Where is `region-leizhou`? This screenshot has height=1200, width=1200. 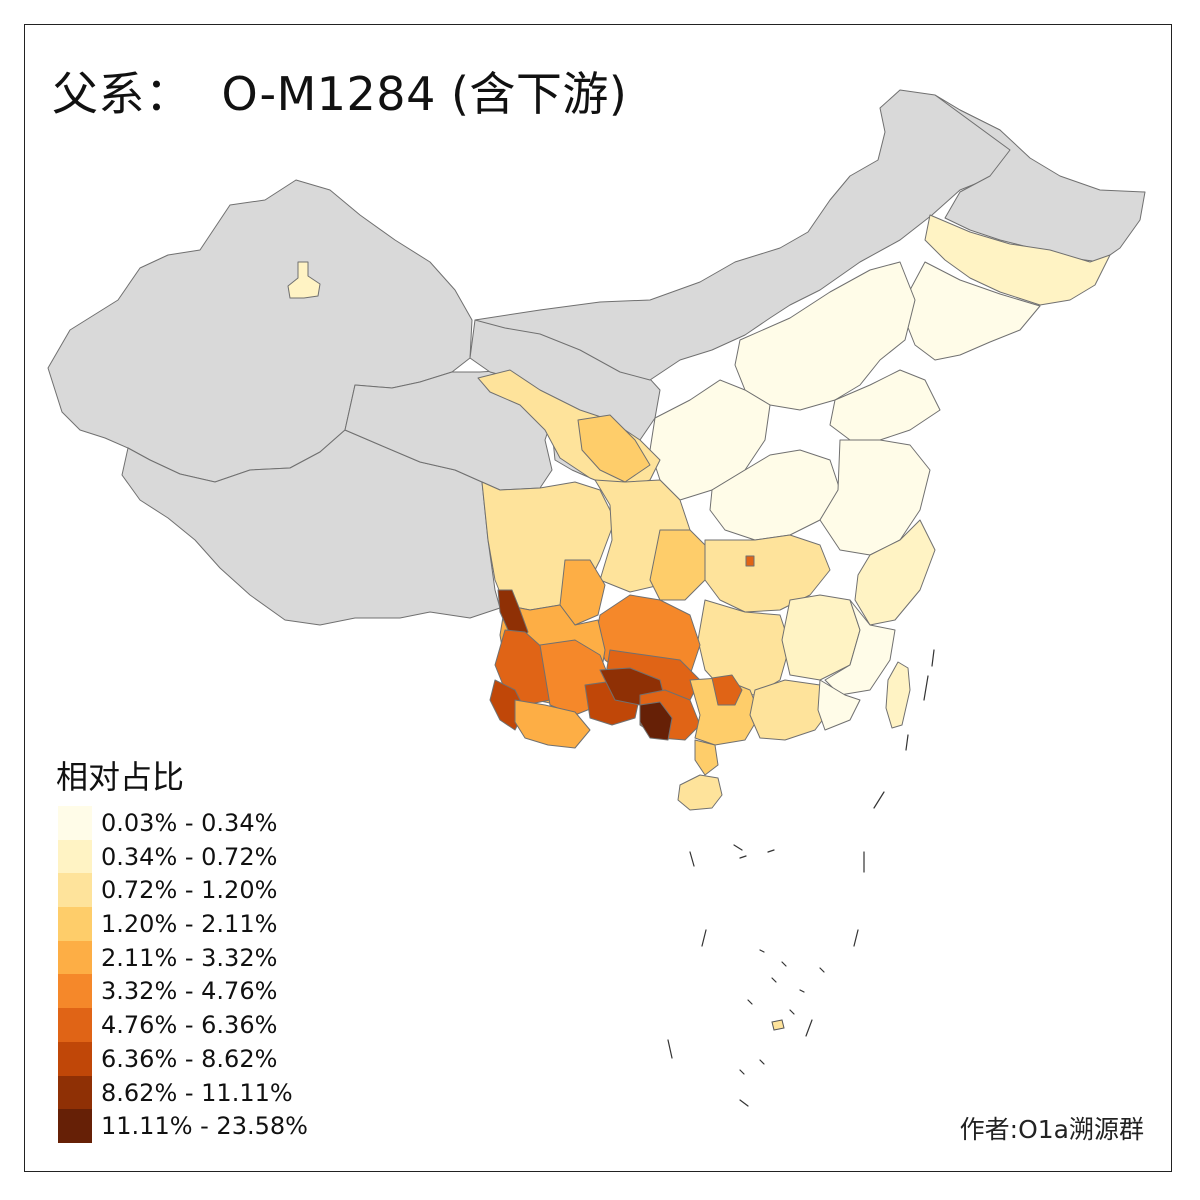 region-leizhou is located at coordinates (706, 757).